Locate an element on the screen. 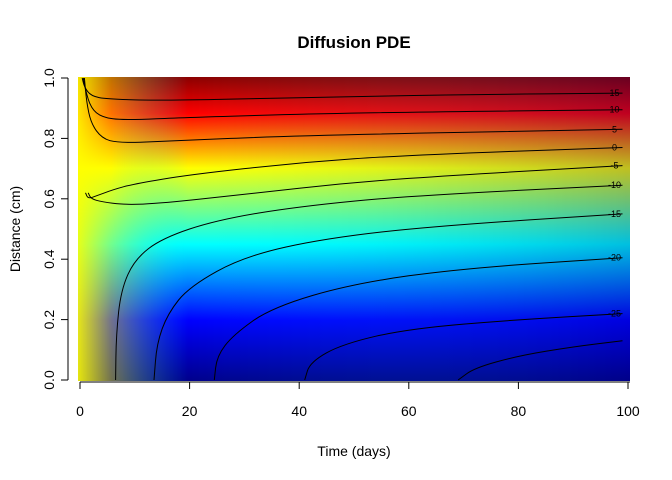  y-tick-label: 0.4 is located at coordinates (49, 259).